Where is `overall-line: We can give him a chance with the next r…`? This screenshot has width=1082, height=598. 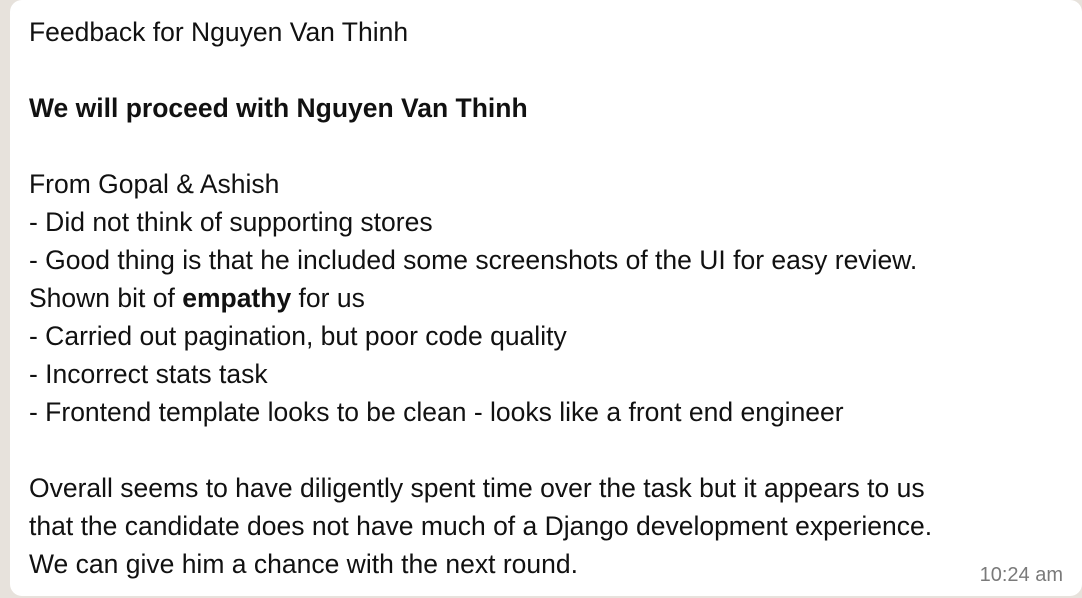
overall-line: We can give him a chance with the next r… is located at coordinates (303, 564).